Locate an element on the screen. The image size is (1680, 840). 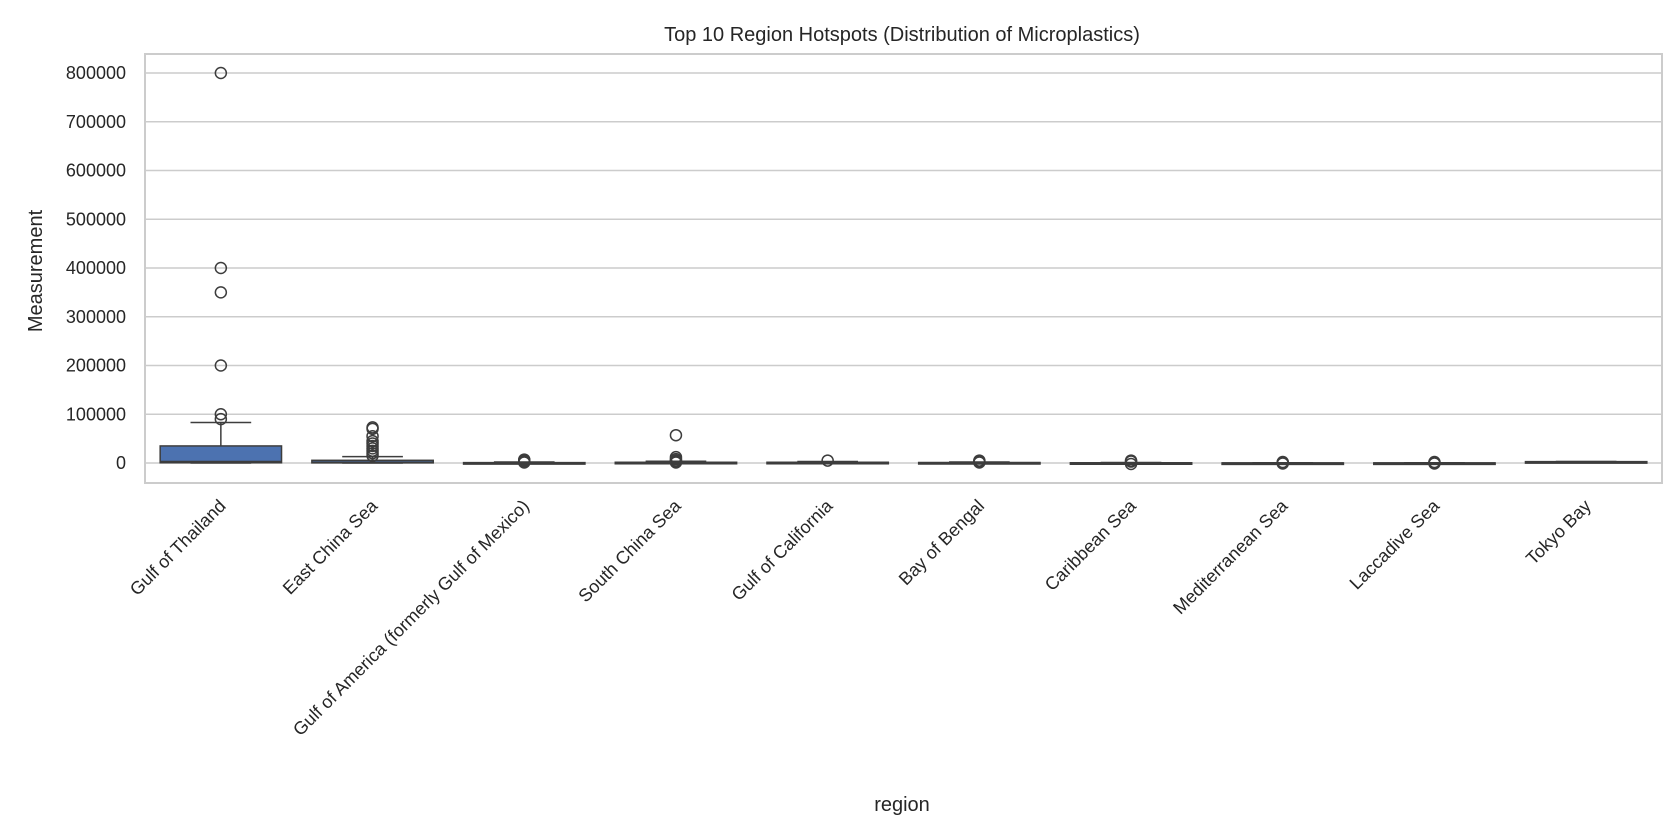
x-tick-label: Gulf of Thailand is located at coordinates (178, 548).